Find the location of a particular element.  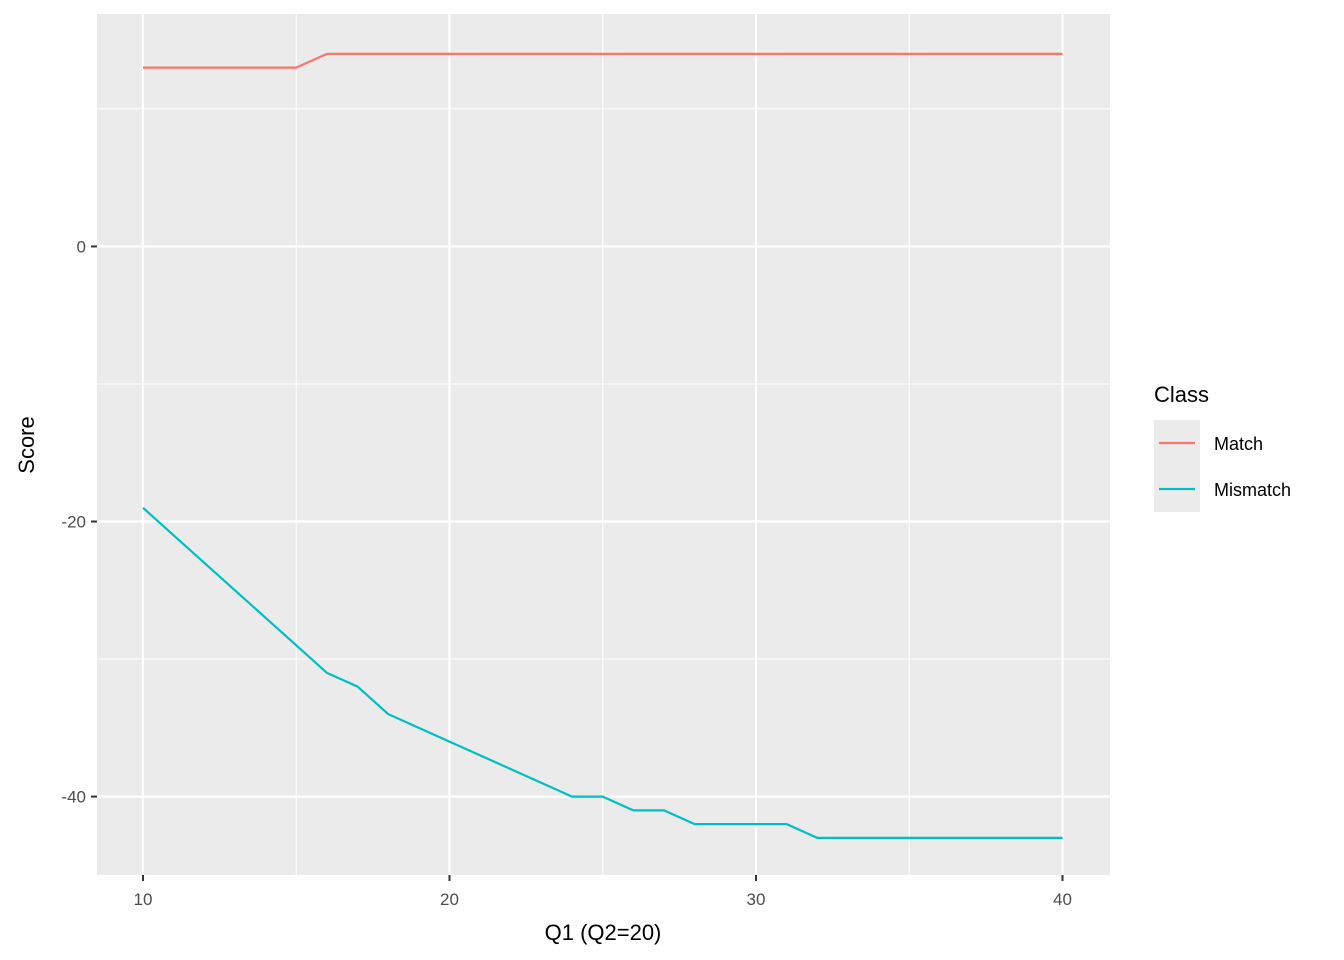

y-axis-label: Score is located at coordinates (26, 444).